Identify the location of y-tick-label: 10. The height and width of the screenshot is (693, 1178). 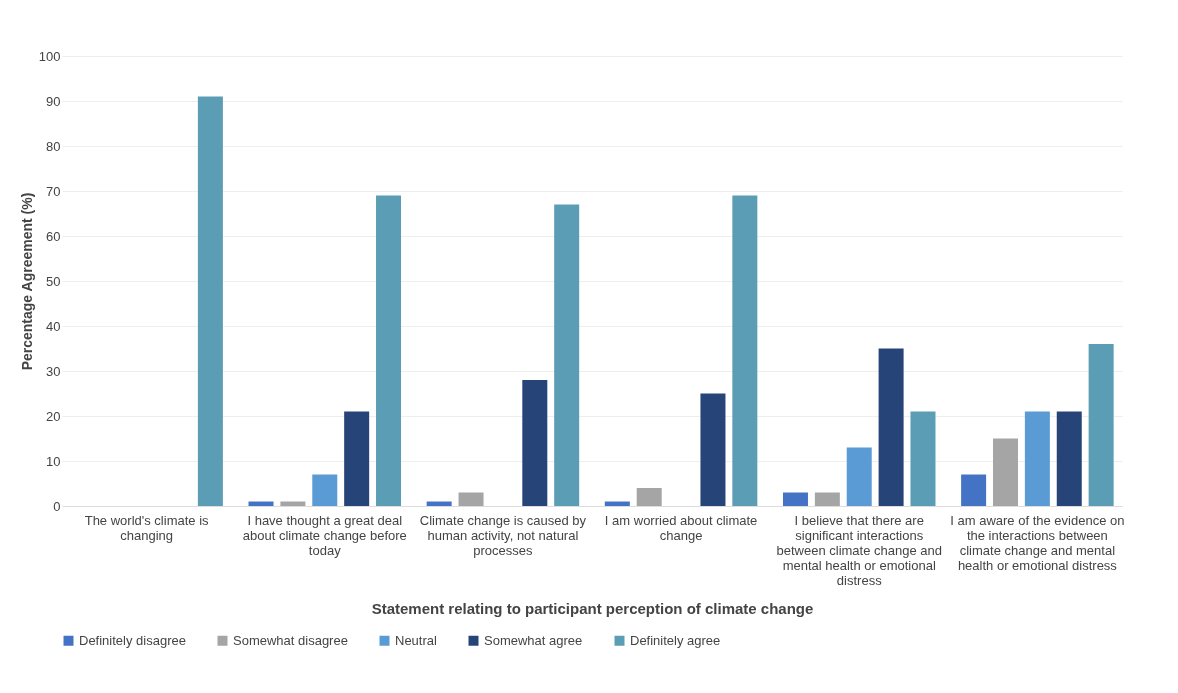
(53, 461).